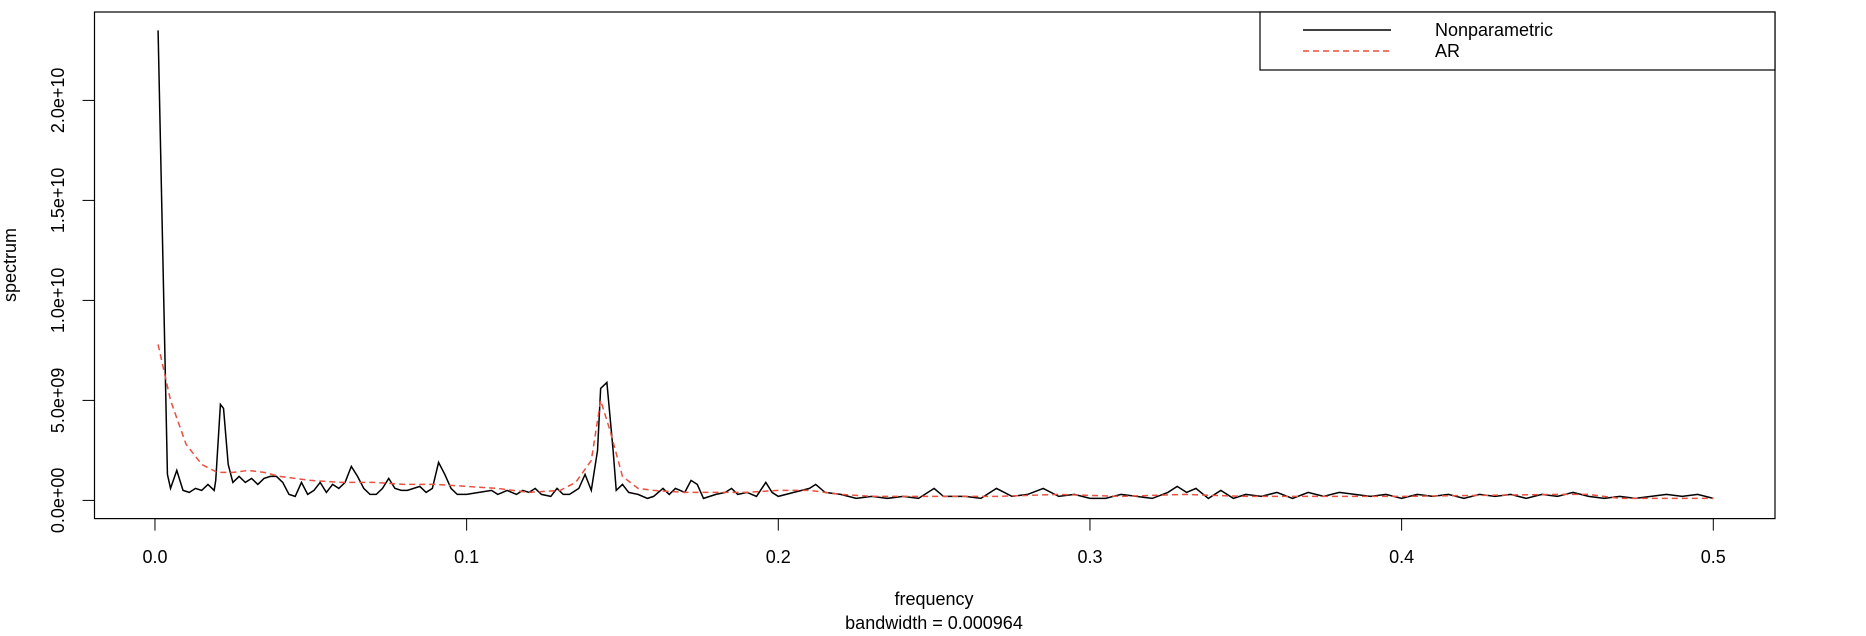  I want to click on y-tick-label: 1.5e+10, so click(58, 201).